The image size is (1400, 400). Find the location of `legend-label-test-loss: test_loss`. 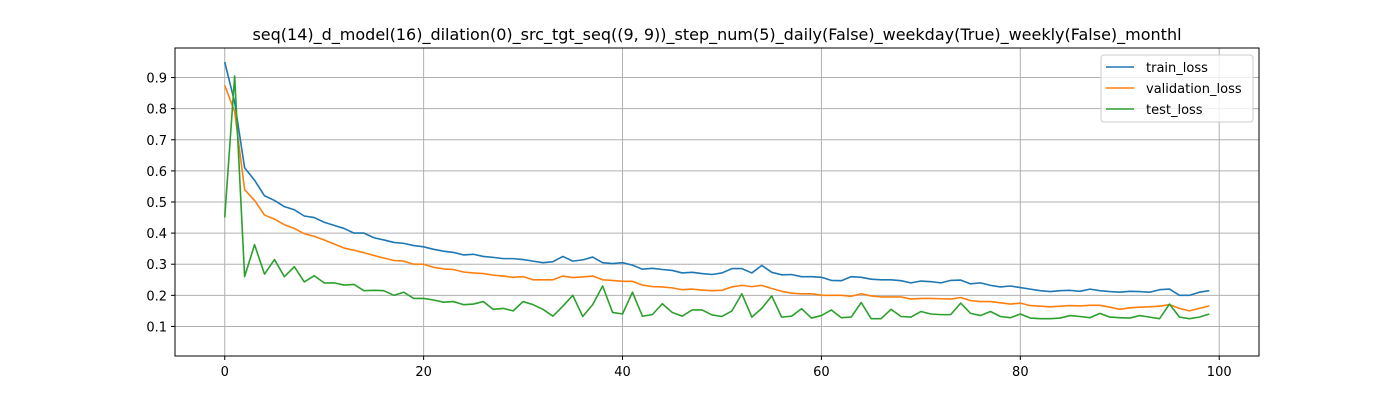

legend-label-test-loss: test_loss is located at coordinates (1174, 110).